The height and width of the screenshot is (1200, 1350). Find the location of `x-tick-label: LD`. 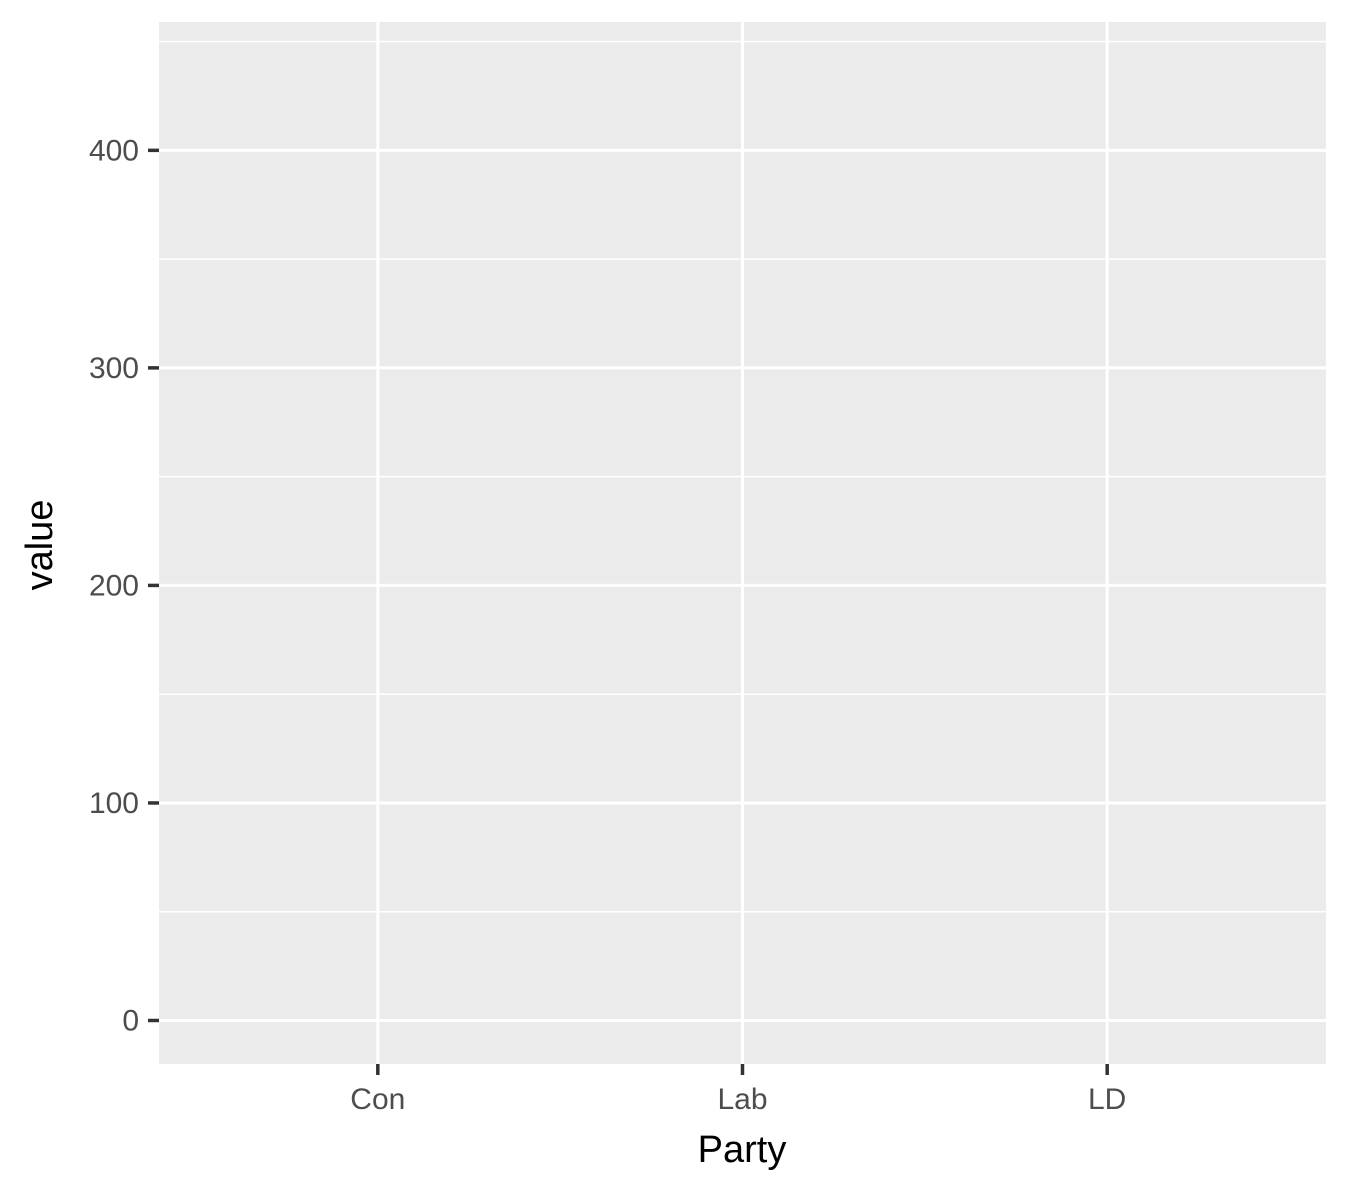

x-tick-label: LD is located at coordinates (1107, 1099).